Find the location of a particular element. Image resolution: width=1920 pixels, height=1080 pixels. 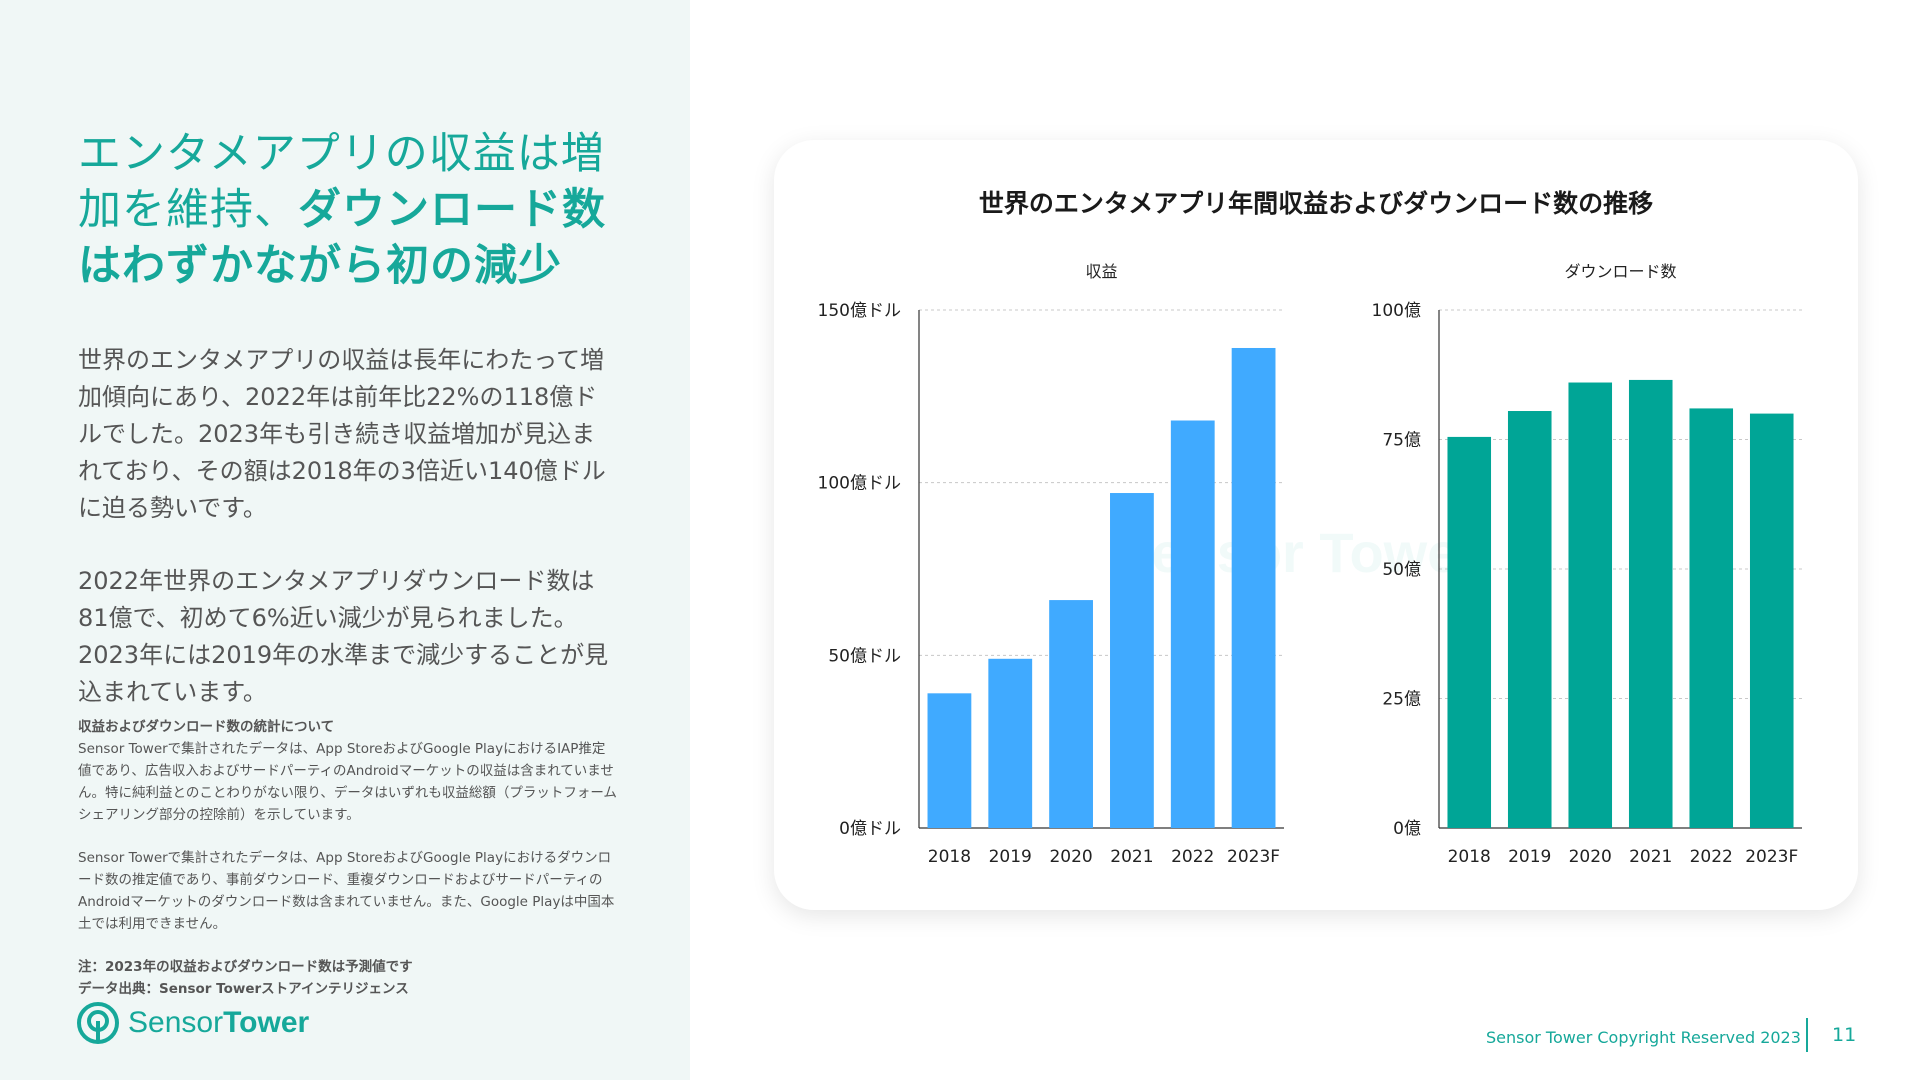

footer-copyright: Sensor Tower Copyright Reserved 2023 is located at coordinates (1643, 1037).